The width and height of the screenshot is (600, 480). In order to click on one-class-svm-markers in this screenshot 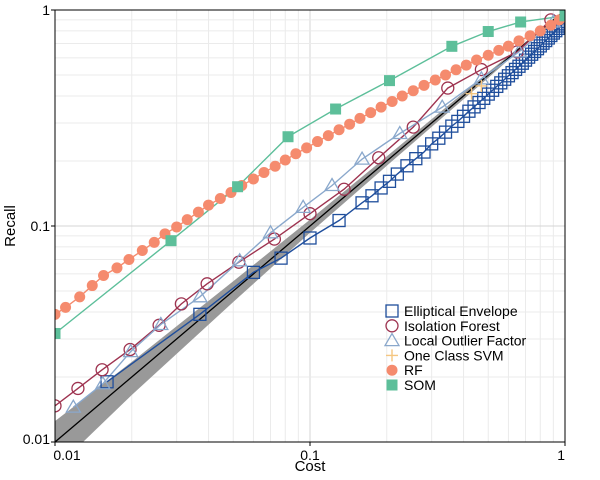, I will do `click(476, 89)`.